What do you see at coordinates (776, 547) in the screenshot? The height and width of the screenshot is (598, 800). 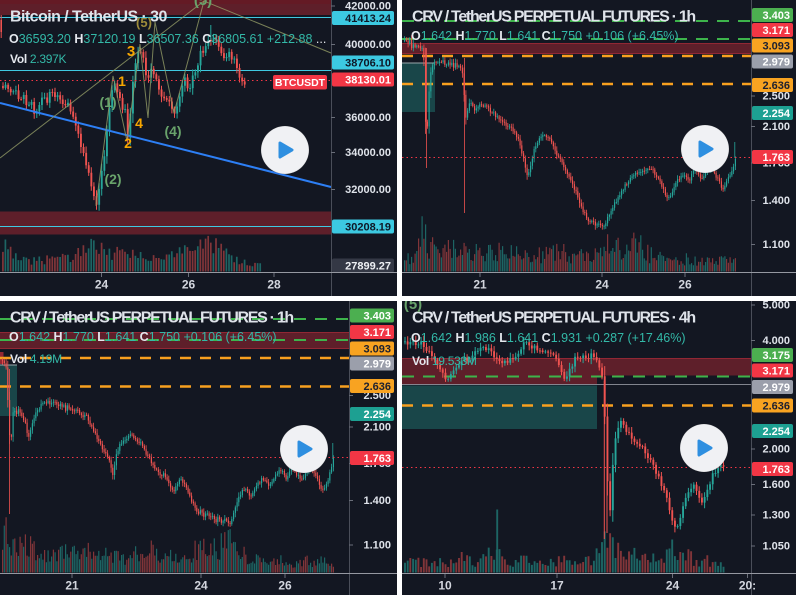 I see `svg-text: 1.050` at bounding box center [776, 547].